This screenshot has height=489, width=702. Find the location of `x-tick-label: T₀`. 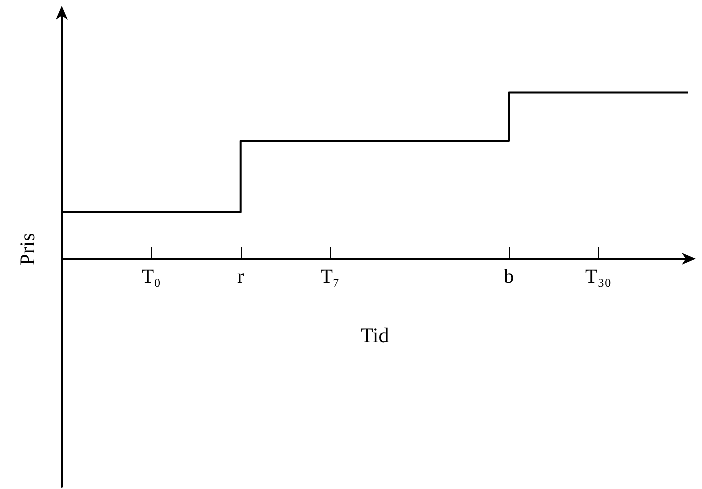

x-tick-label: T₀ is located at coordinates (152, 277).